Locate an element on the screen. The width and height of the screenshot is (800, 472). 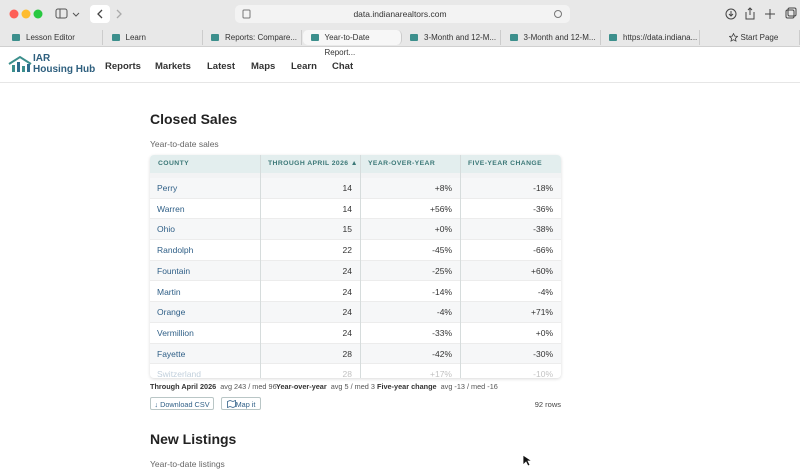
table-row: Fayette 28 -42% -30% is located at coordinates (355, 354).